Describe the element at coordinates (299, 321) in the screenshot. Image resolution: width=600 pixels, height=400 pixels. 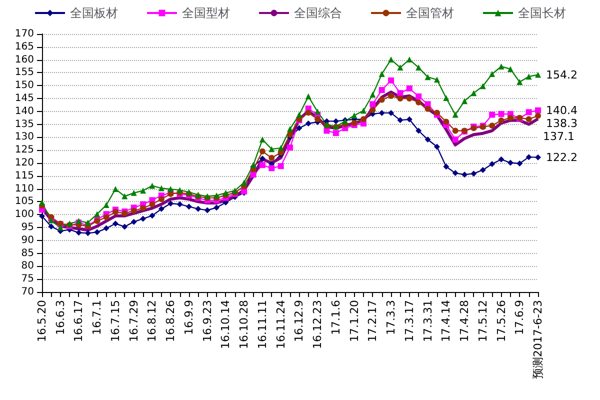
I see `x-tick-label: 16.12.9` at that location.